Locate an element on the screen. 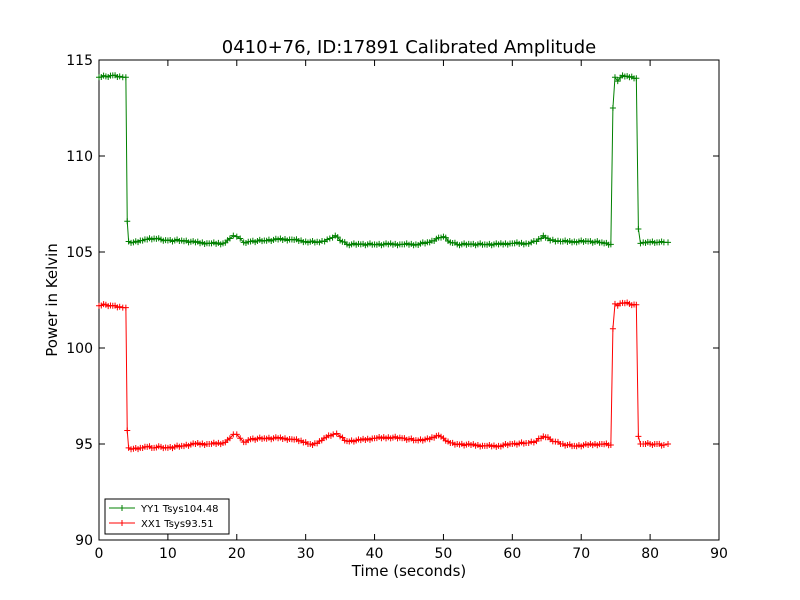 This screenshot has width=800, height=600. y-axis-title: Power in Kelvin is located at coordinates (52, 300).